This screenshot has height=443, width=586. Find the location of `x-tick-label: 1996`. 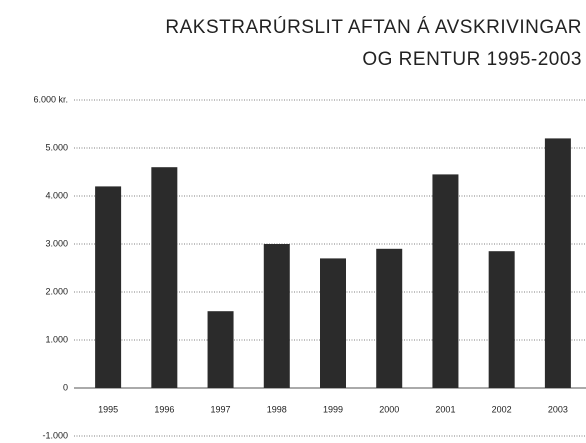

x-tick-label: 1996 is located at coordinates (164, 409).